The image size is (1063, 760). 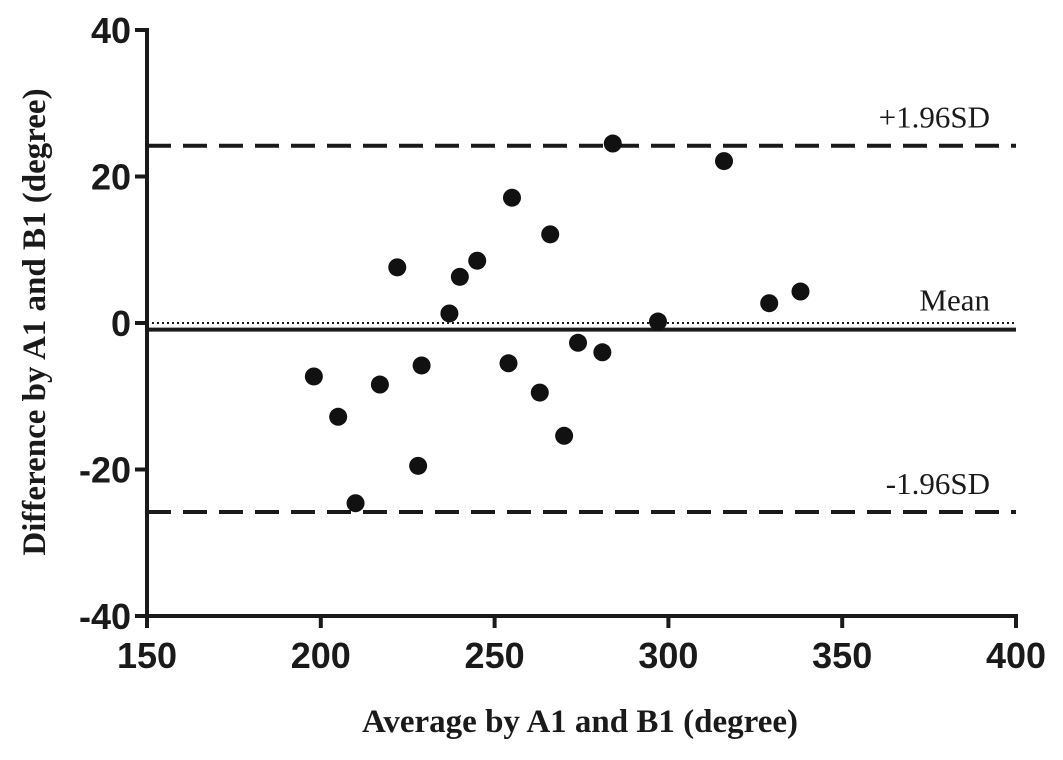 I want to click on y-tick-label: 0, so click(x=121, y=323).